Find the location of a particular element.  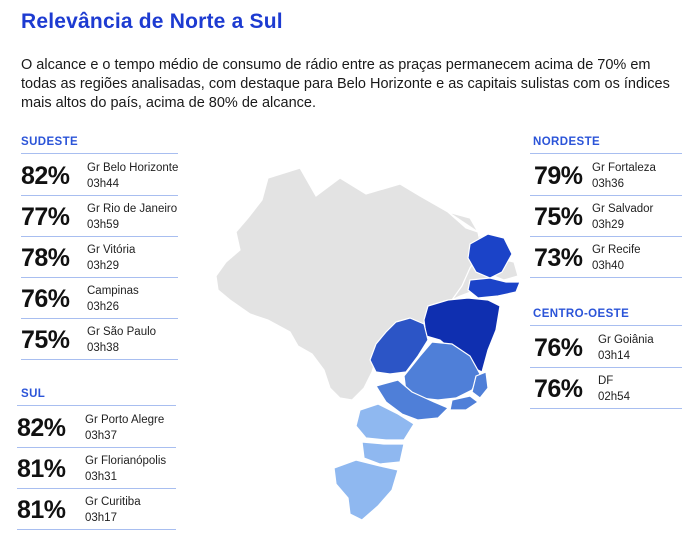

city-name: Gr Fortaleza is located at coordinates (624, 168).